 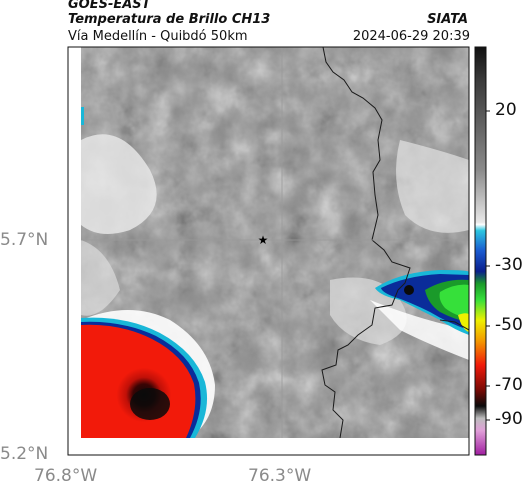 I want to click on lon-label-76-3: 76.3°W, so click(x=280, y=476).